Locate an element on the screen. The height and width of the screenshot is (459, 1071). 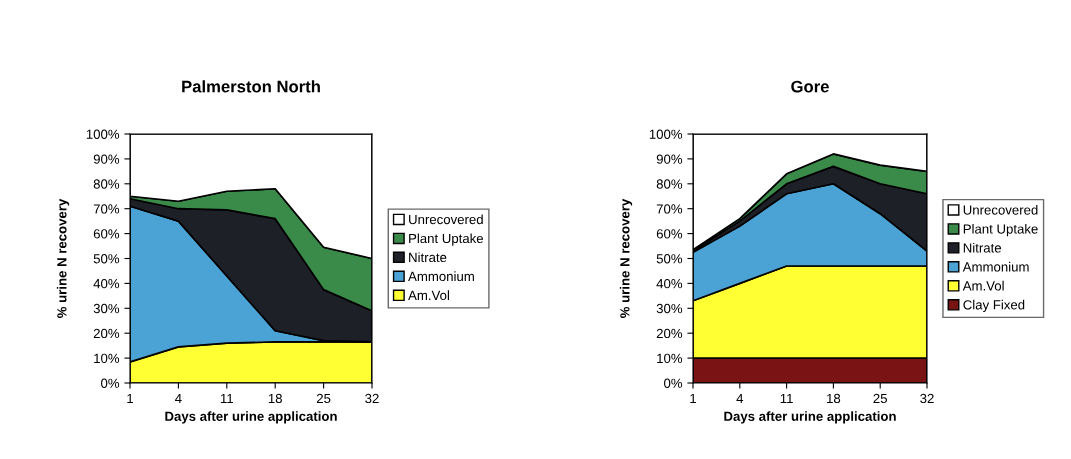
legend-label: Clay Fixed is located at coordinates (994, 306).